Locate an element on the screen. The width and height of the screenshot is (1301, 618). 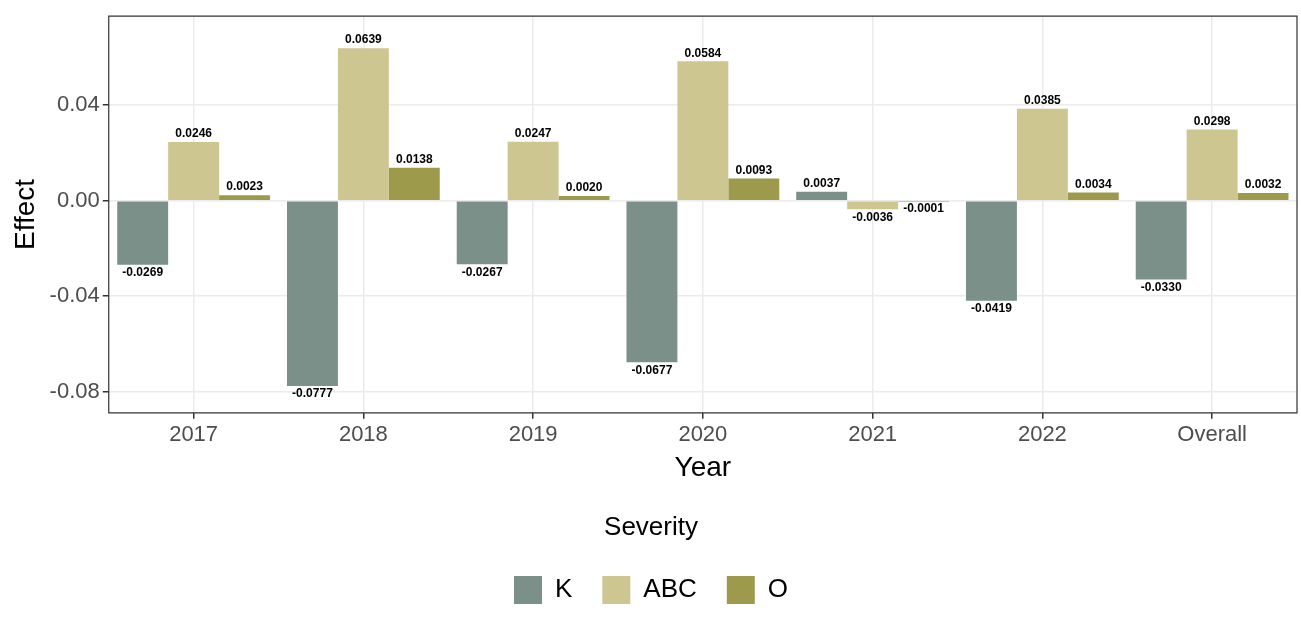
data-label: -0.0269 is located at coordinates (143, 272).